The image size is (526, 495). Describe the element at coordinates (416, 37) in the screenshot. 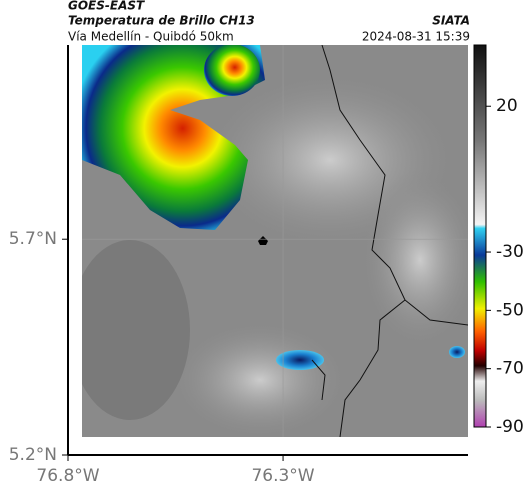

I see `datetime: 2024-08-31 15:39` at that location.